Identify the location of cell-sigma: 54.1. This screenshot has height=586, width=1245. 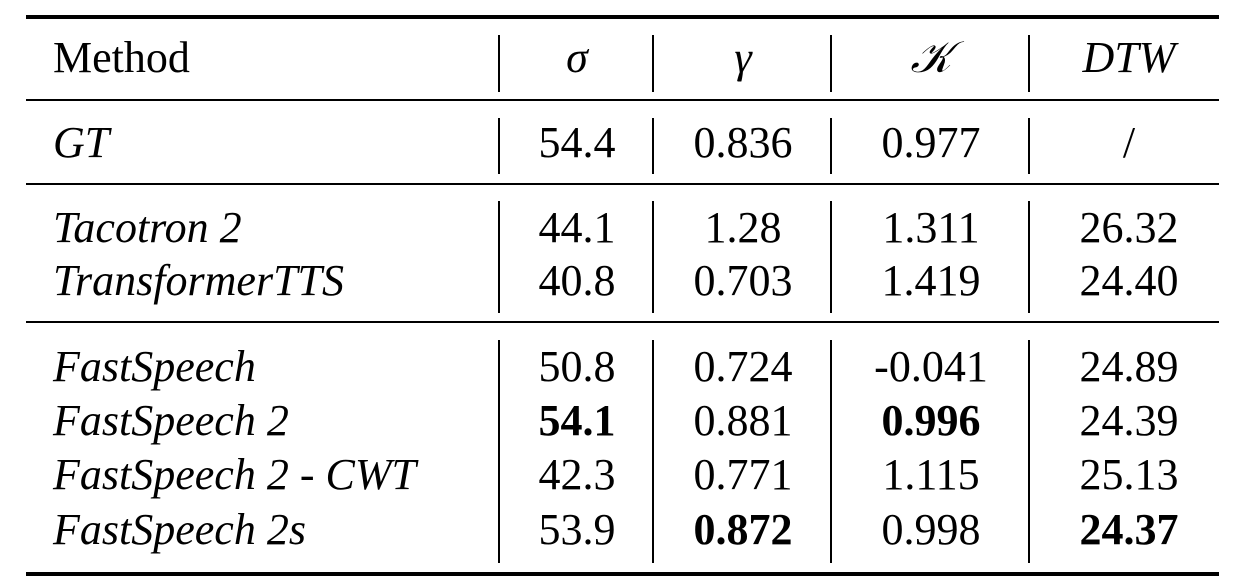
(577, 420).